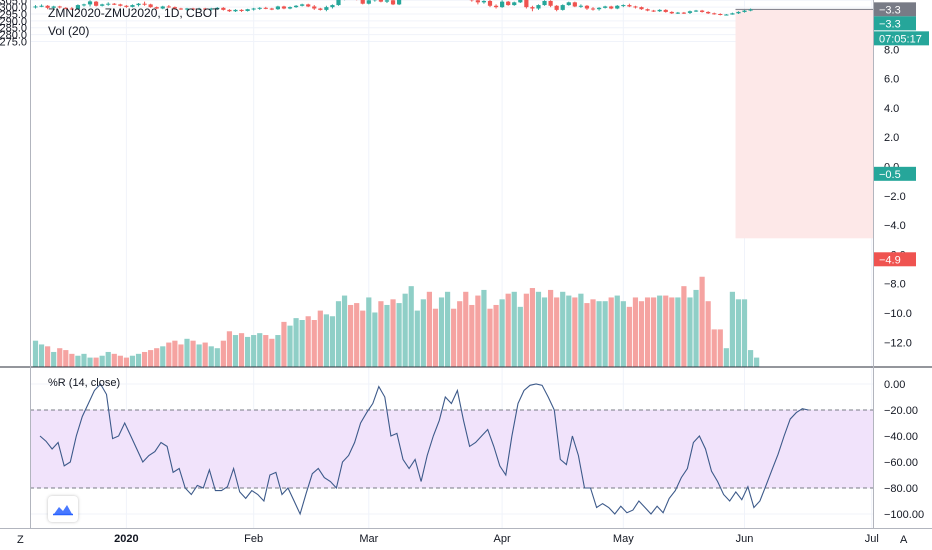 This screenshot has width=932, height=550. What do you see at coordinates (890, 260) in the screenshot?
I see `stop-badge-text: −4.9` at bounding box center [890, 260].